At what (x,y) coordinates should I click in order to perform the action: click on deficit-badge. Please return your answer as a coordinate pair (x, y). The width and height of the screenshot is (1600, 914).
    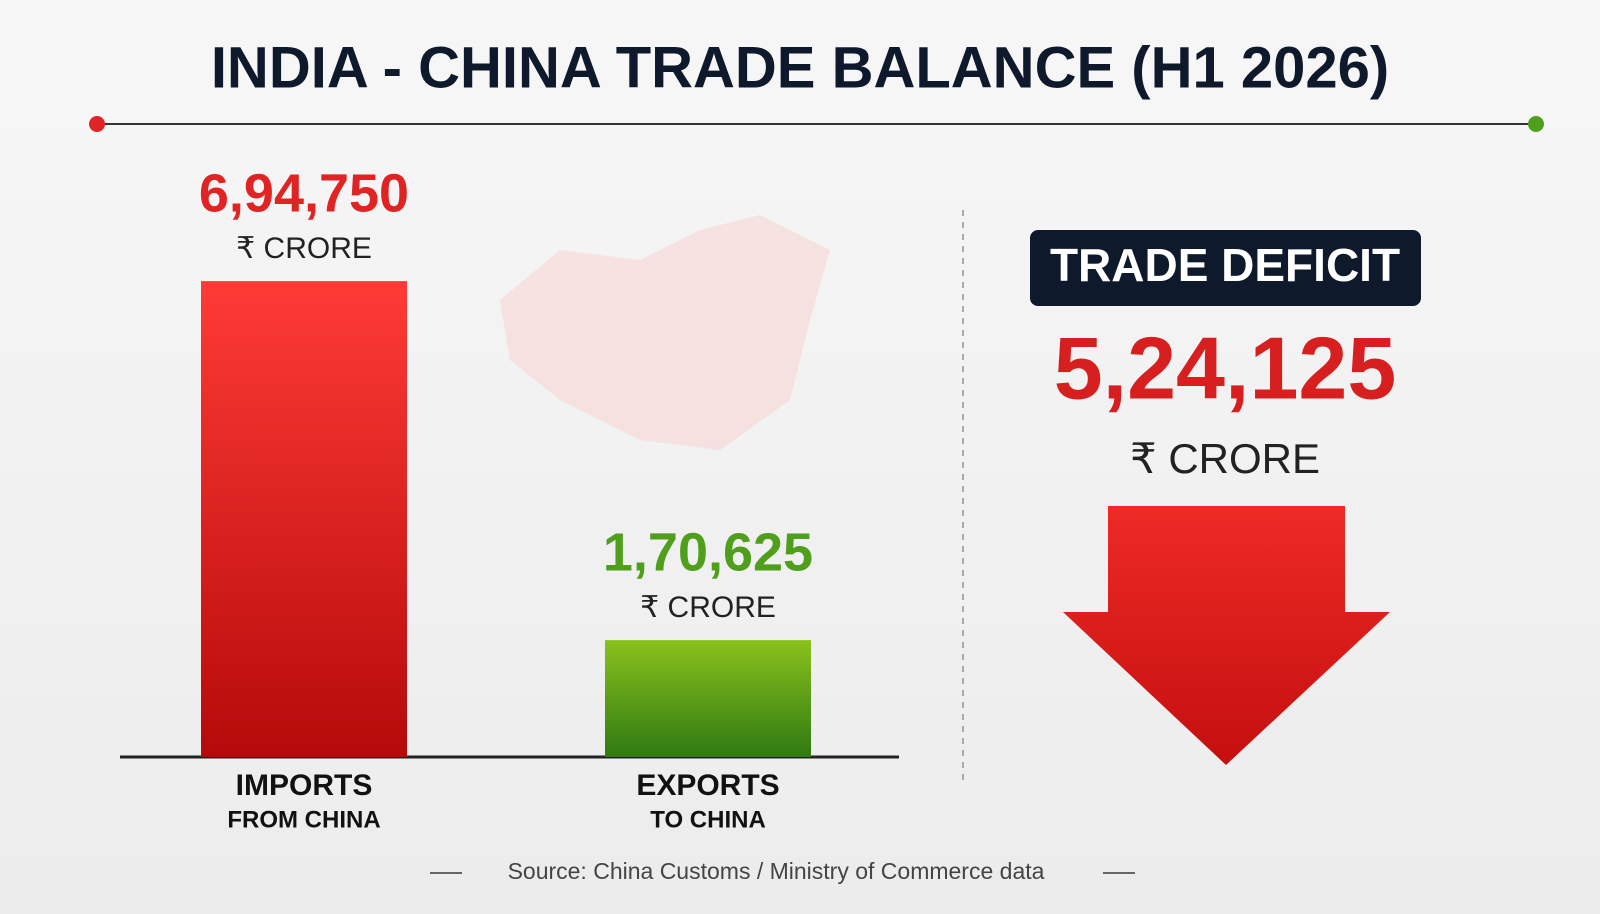
    Looking at the image, I should click on (1225, 268).